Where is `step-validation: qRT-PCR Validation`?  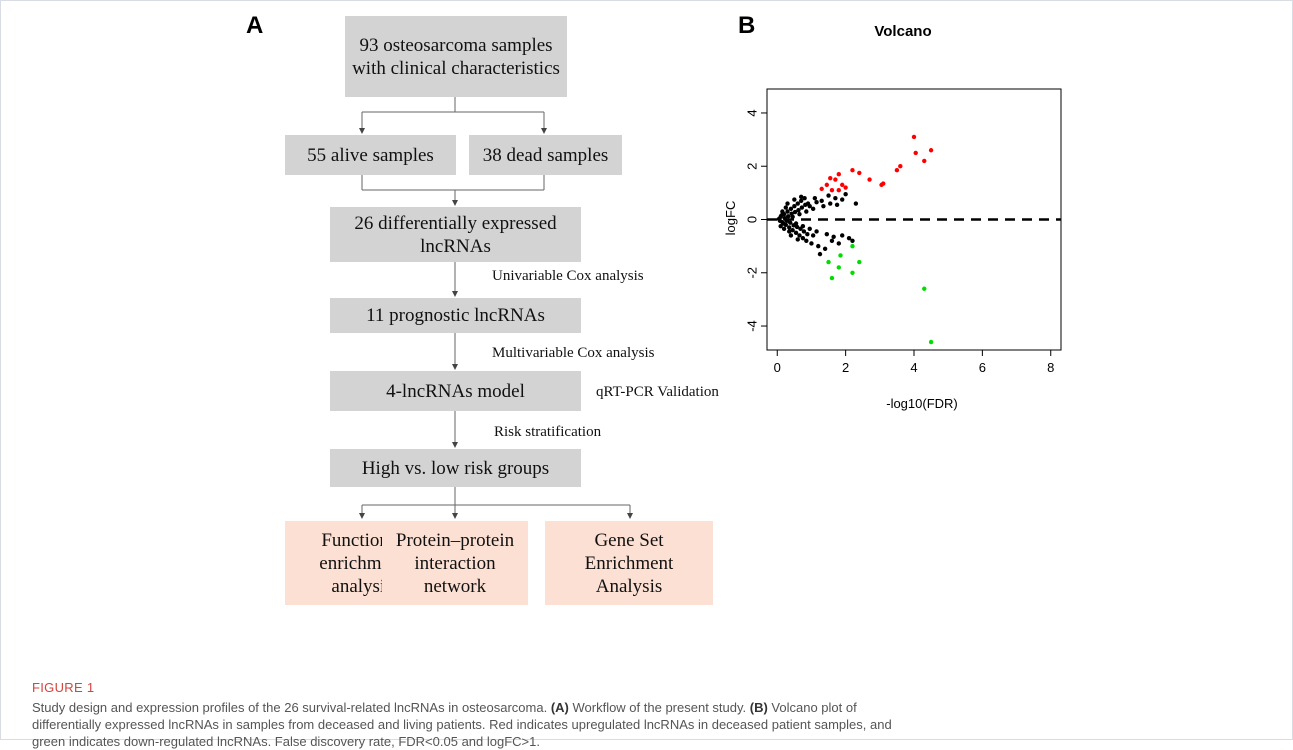 step-validation: qRT-PCR Validation is located at coordinates (657, 392).